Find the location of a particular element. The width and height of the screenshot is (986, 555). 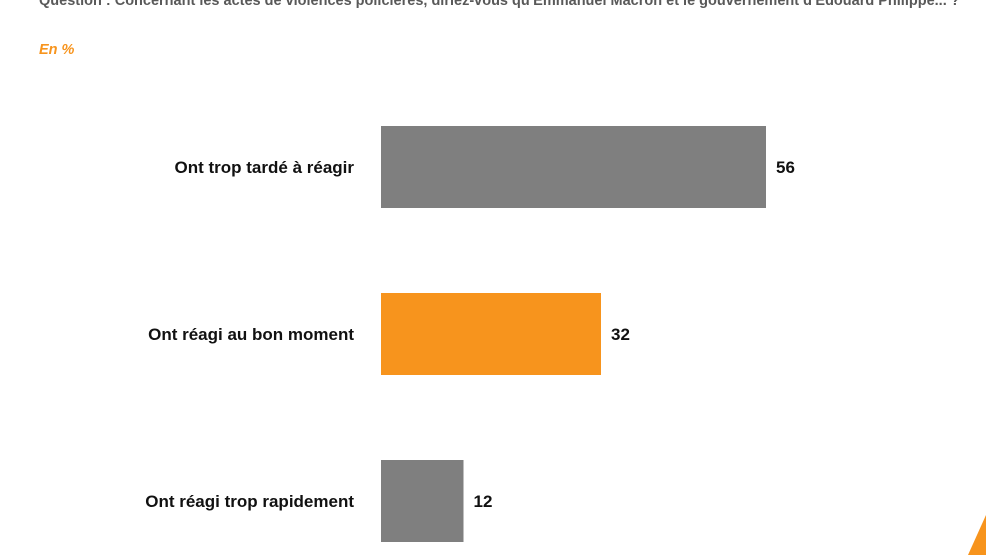

value-label-3: 12 is located at coordinates (483, 501).